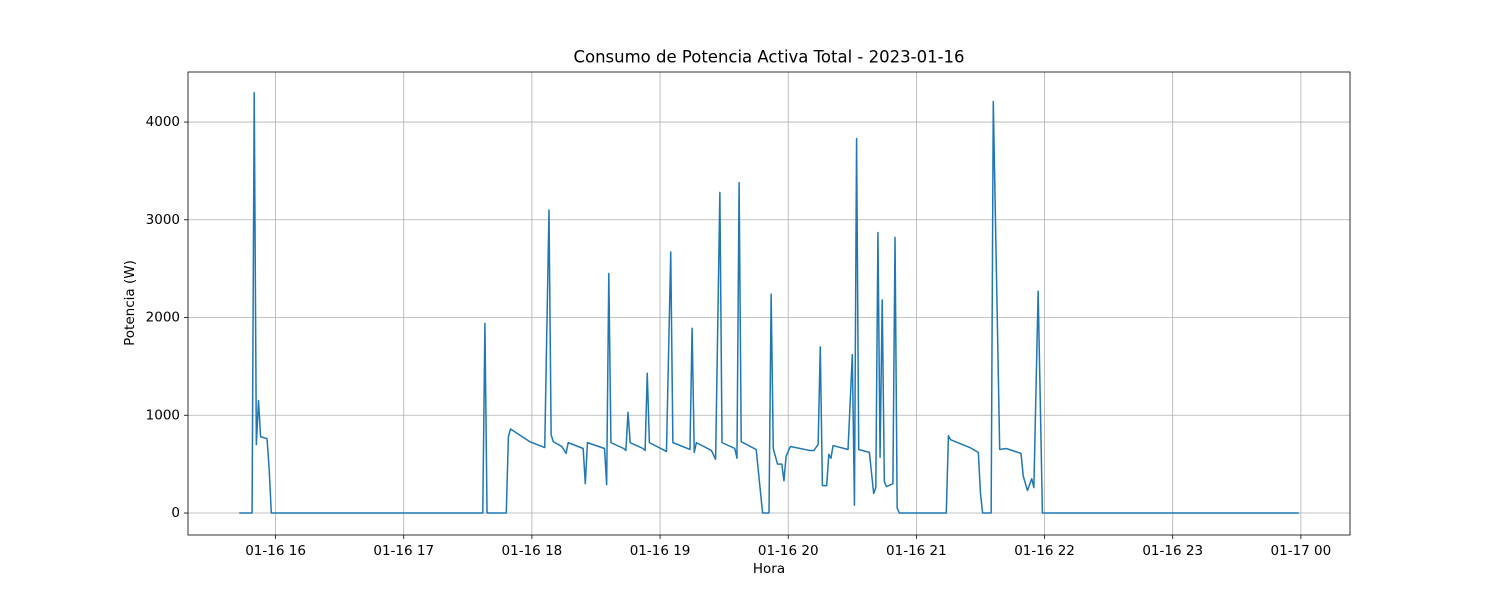 The image size is (1500, 600). I want to click on x-axis-label: Hora, so click(769, 569).